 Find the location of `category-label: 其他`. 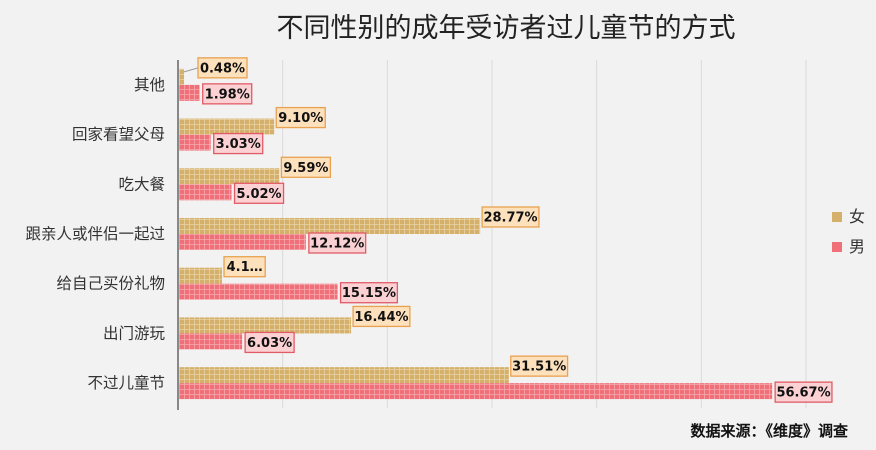

category-label: 其他 is located at coordinates (149, 85).